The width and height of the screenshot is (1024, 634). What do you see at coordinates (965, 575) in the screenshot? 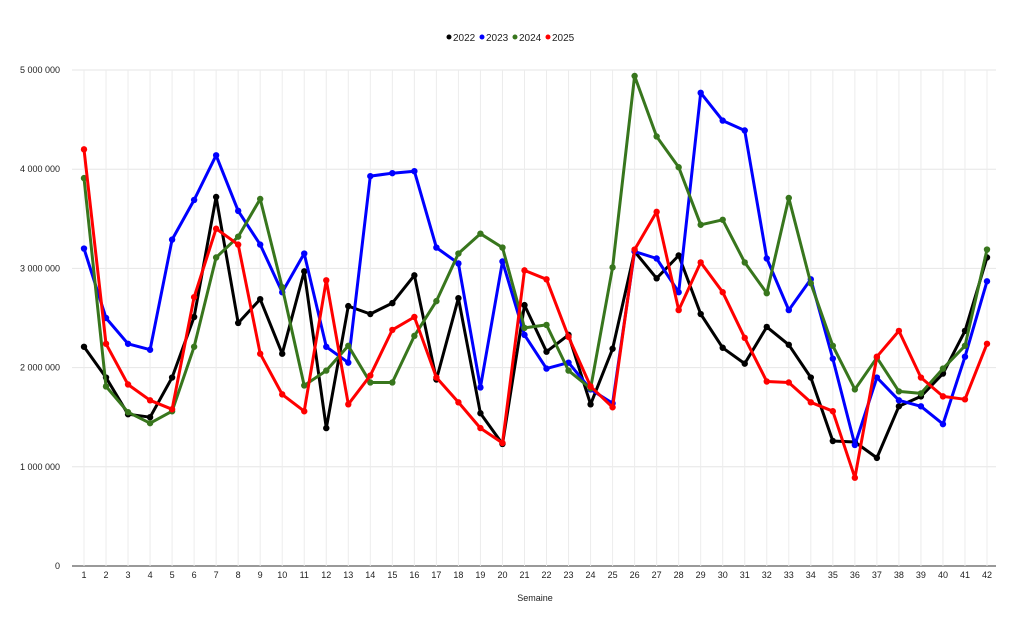
I see `x-tick-label: 41` at bounding box center [965, 575].